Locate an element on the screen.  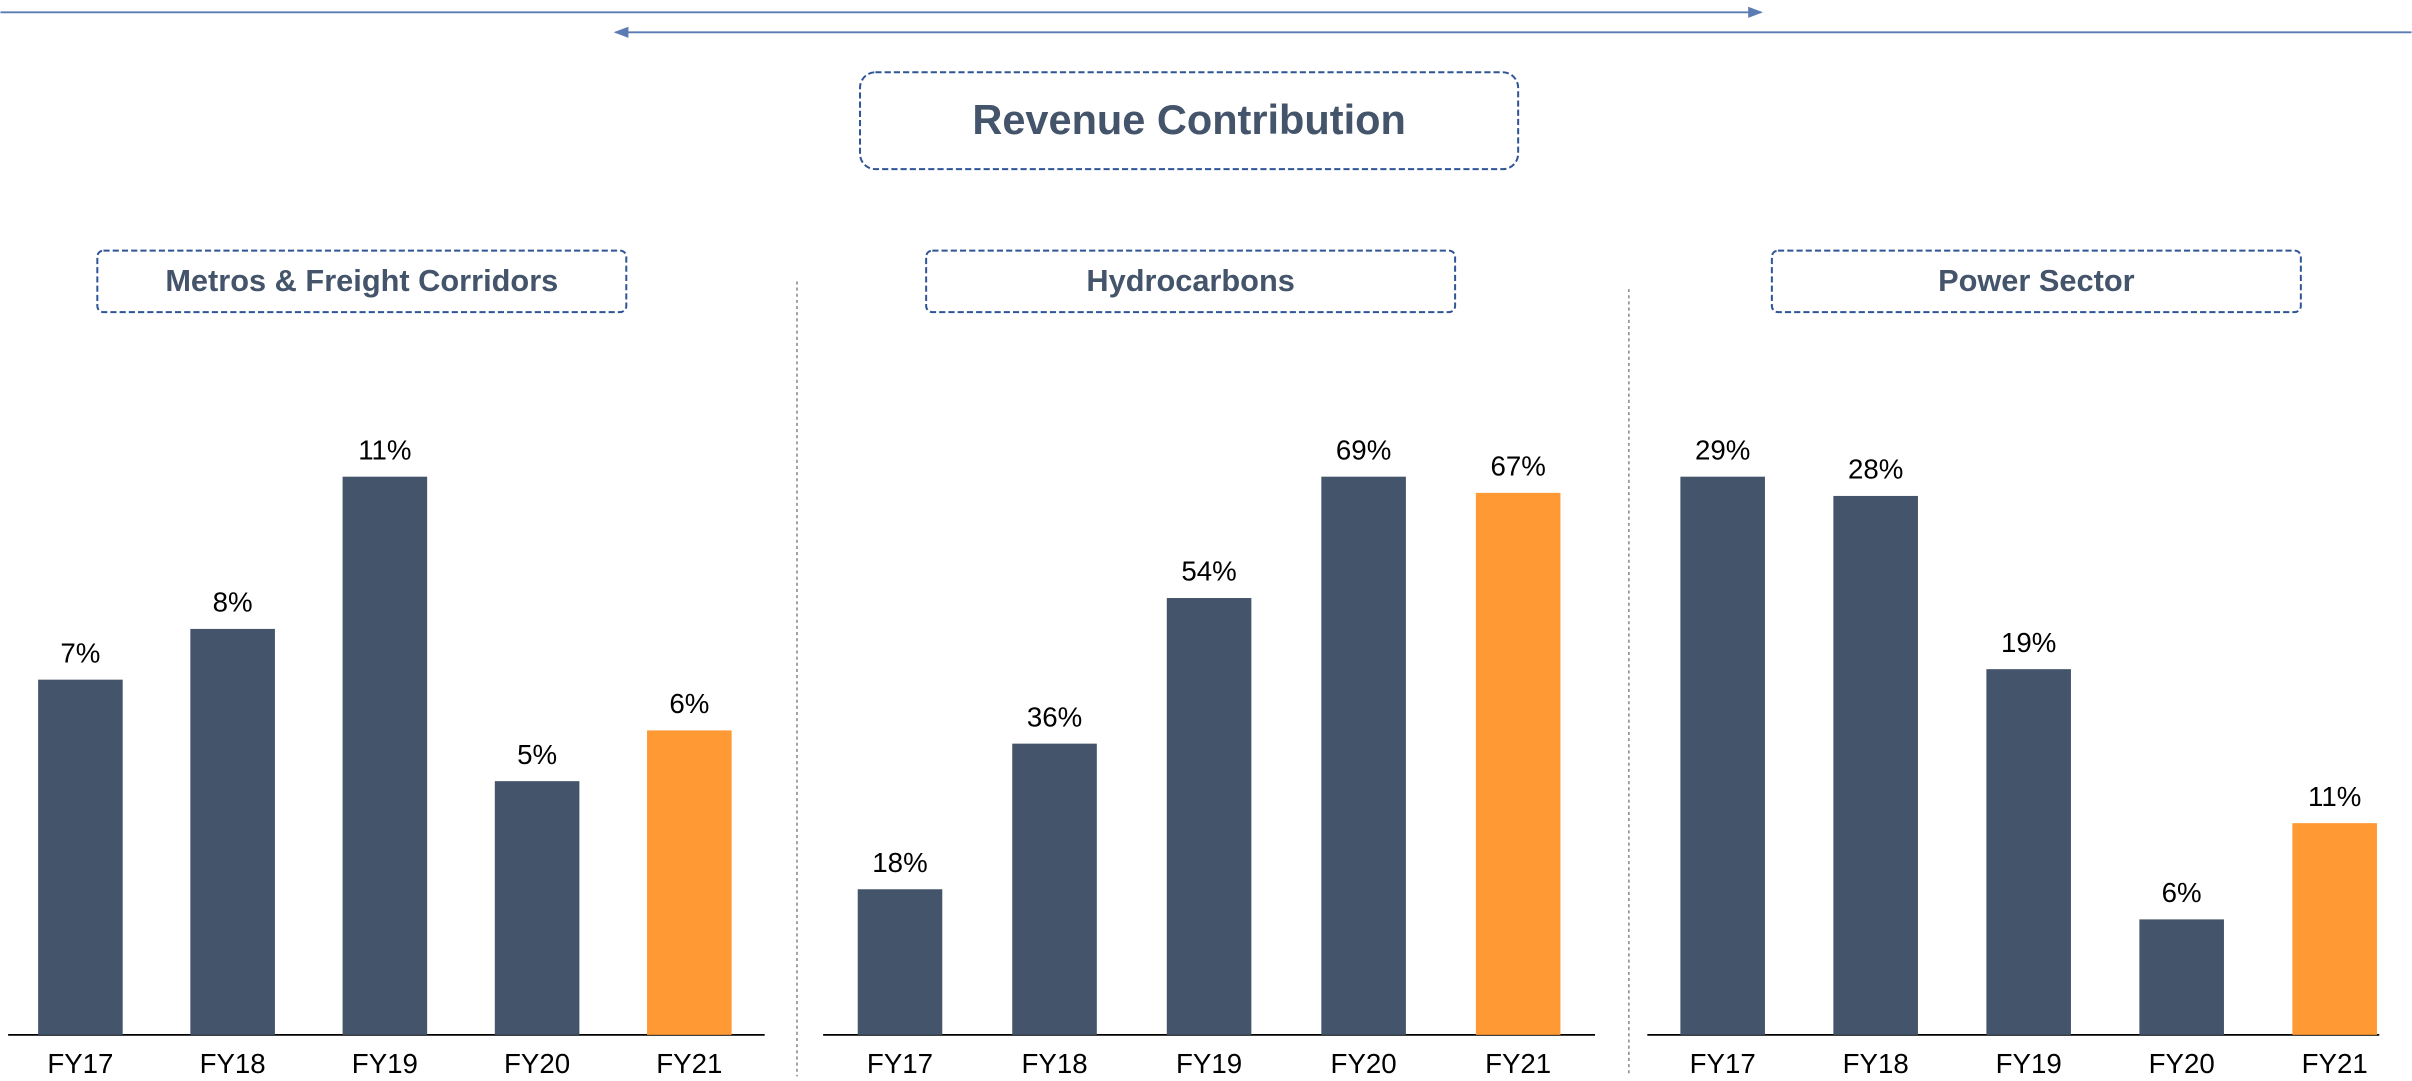
data-label: 67% is located at coordinates (1517, 466).